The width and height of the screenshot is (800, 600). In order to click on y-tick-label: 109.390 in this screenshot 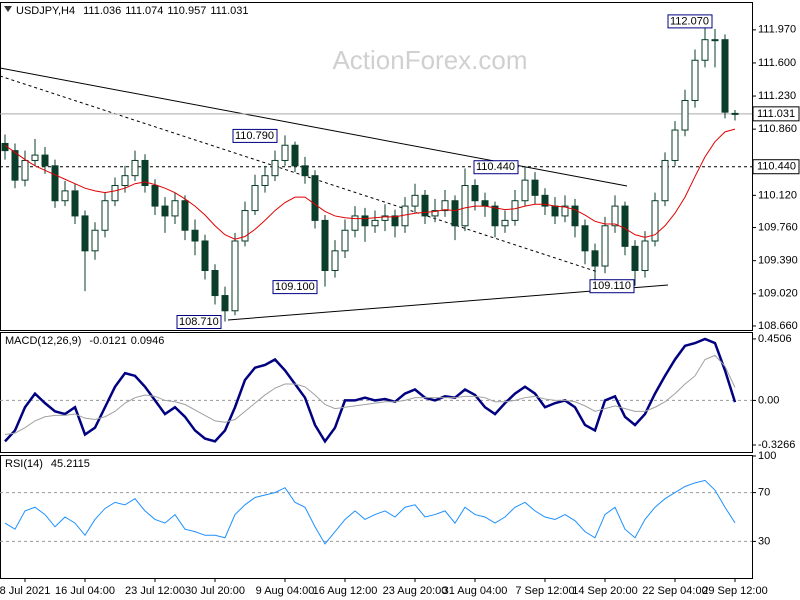, I will do `click(778, 261)`.